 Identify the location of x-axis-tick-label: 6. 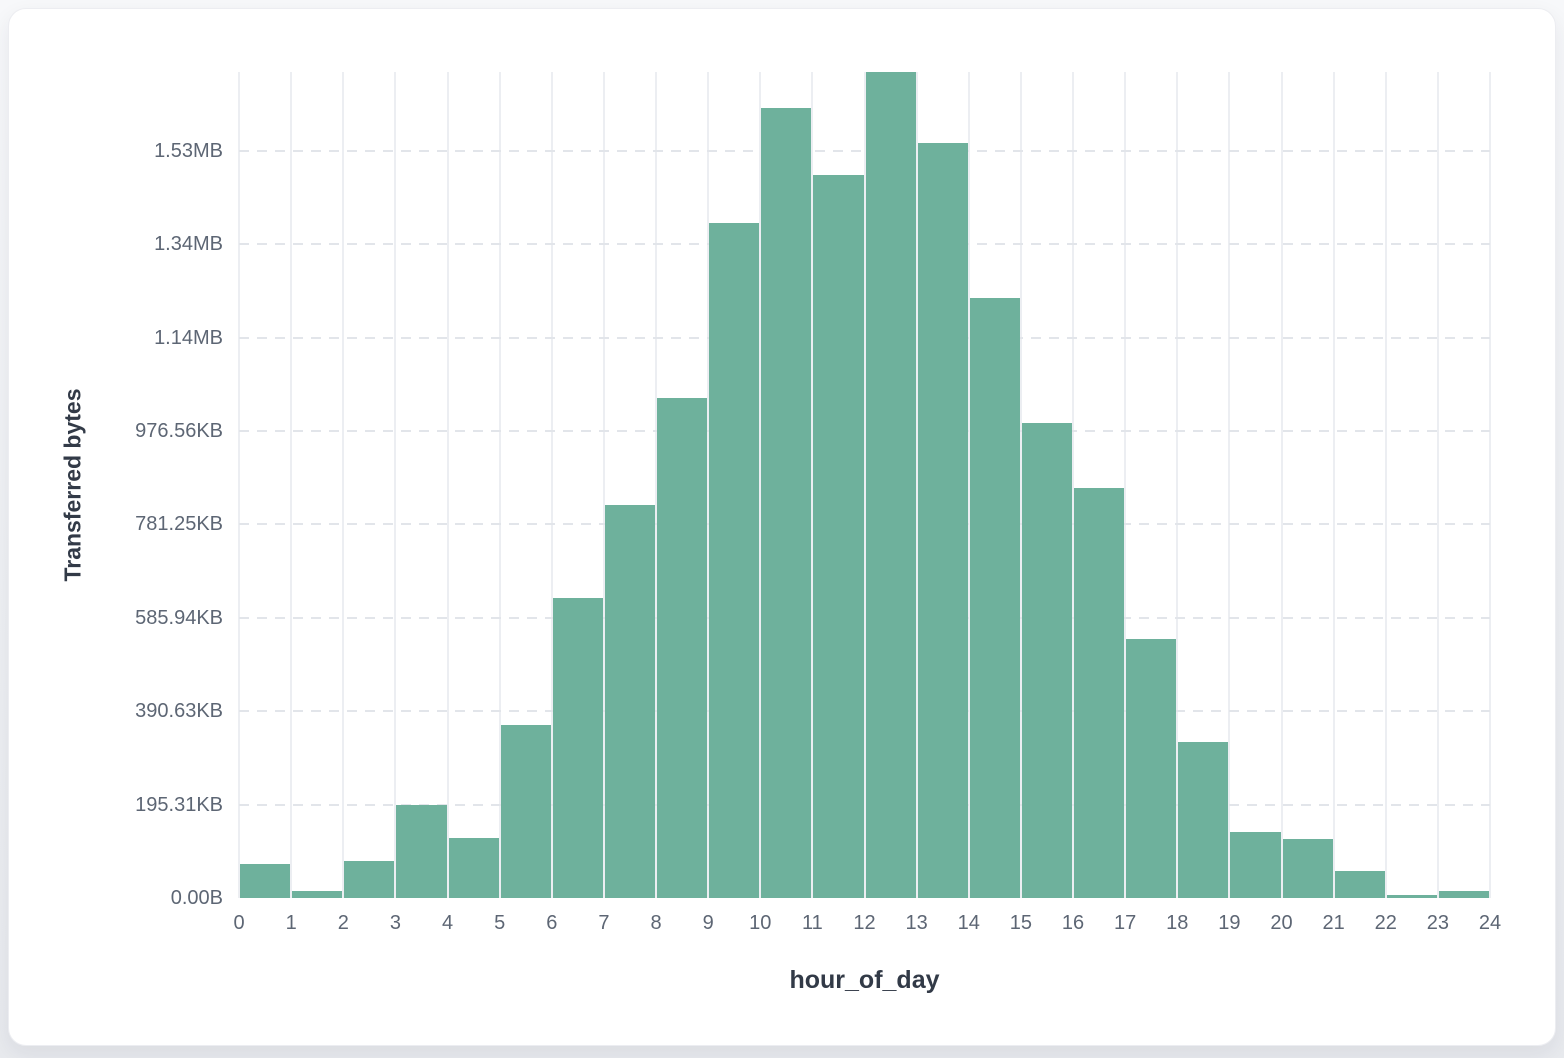
(552, 923).